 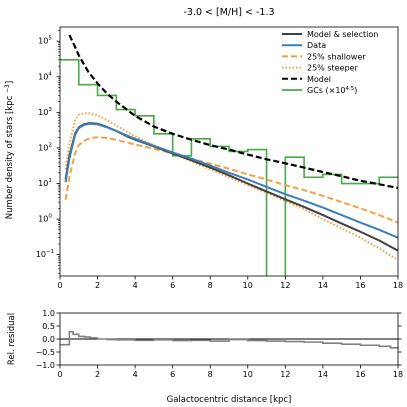 What do you see at coordinates (210, 285) in the screenshot?
I see `main-x-tick-label: 8` at bounding box center [210, 285].